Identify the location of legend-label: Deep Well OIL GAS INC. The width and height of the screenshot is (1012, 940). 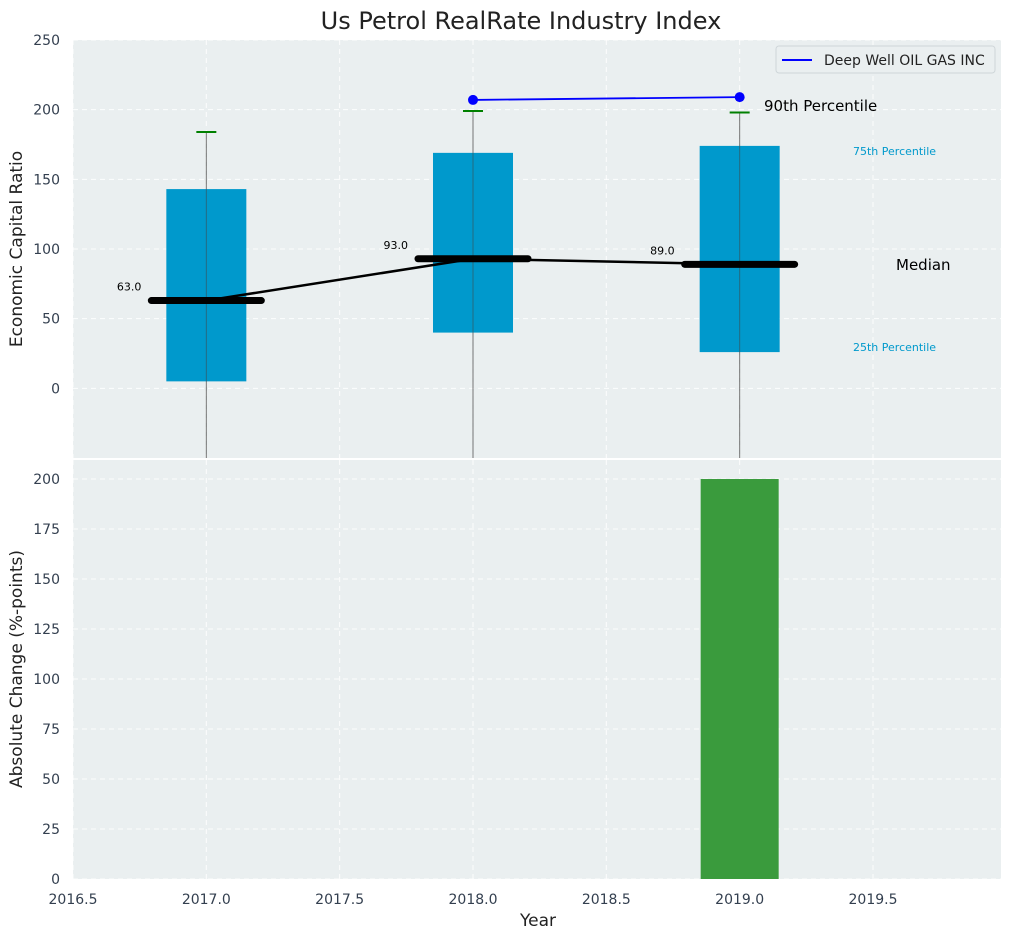
(904, 61).